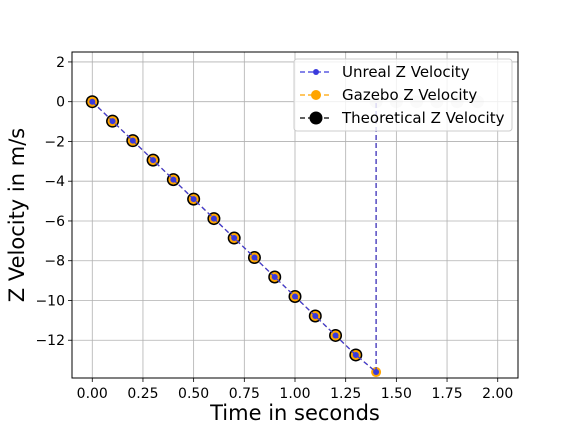 The height and width of the screenshot is (436, 576). What do you see at coordinates (244, 394) in the screenshot?
I see `x-tick-label: 0.75` at bounding box center [244, 394].